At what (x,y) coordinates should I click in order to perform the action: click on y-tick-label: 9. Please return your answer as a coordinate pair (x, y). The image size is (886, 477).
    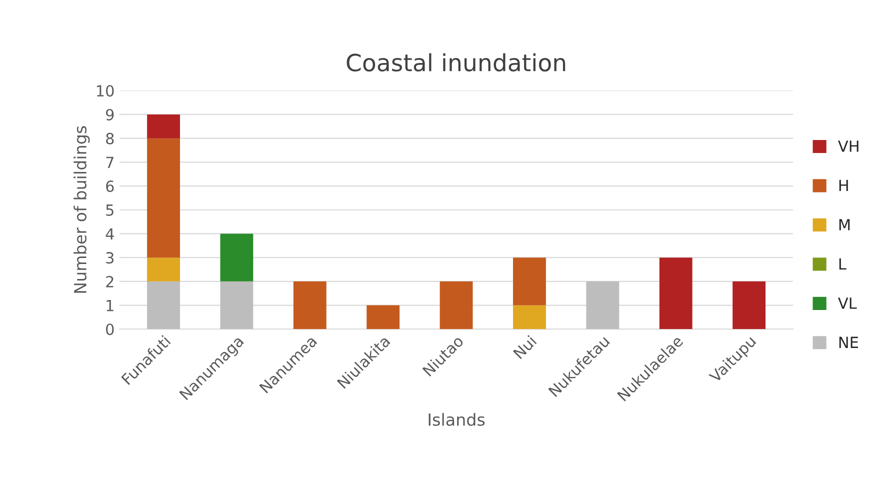
    Looking at the image, I should click on (110, 114).